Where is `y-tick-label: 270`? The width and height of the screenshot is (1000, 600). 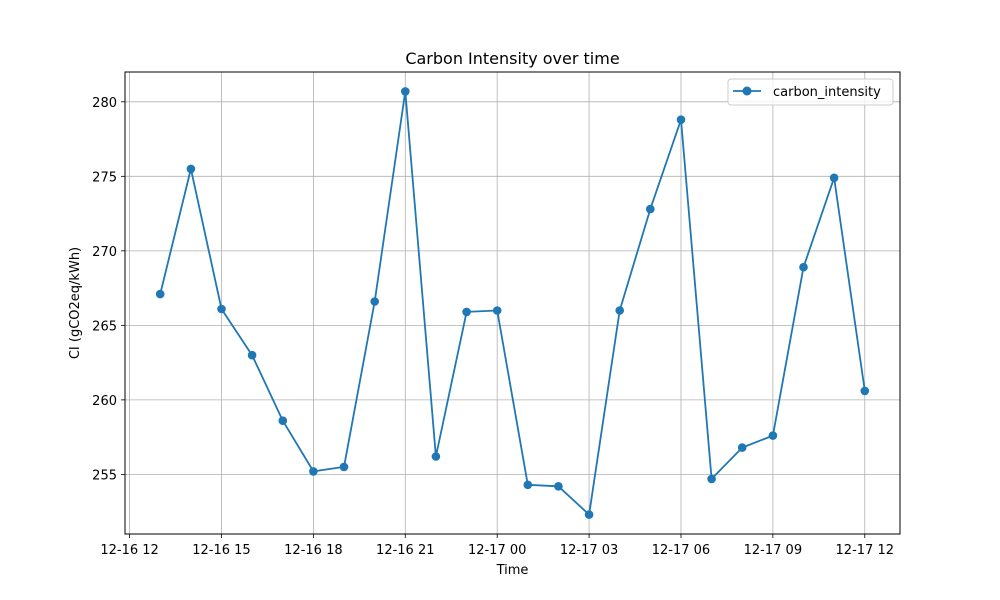 y-tick-label: 270 is located at coordinates (104, 252).